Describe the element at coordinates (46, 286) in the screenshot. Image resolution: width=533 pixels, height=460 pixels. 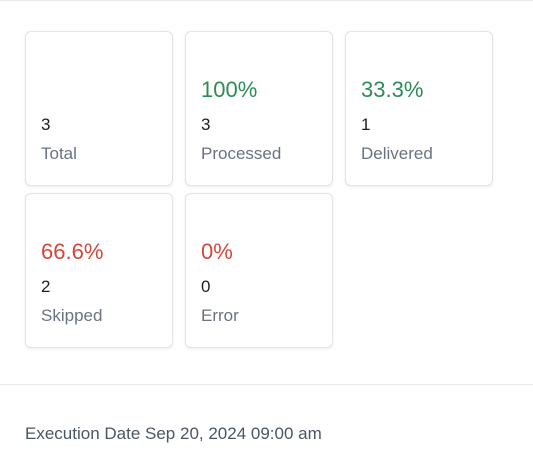
I see `skipped-count: 2` at that location.